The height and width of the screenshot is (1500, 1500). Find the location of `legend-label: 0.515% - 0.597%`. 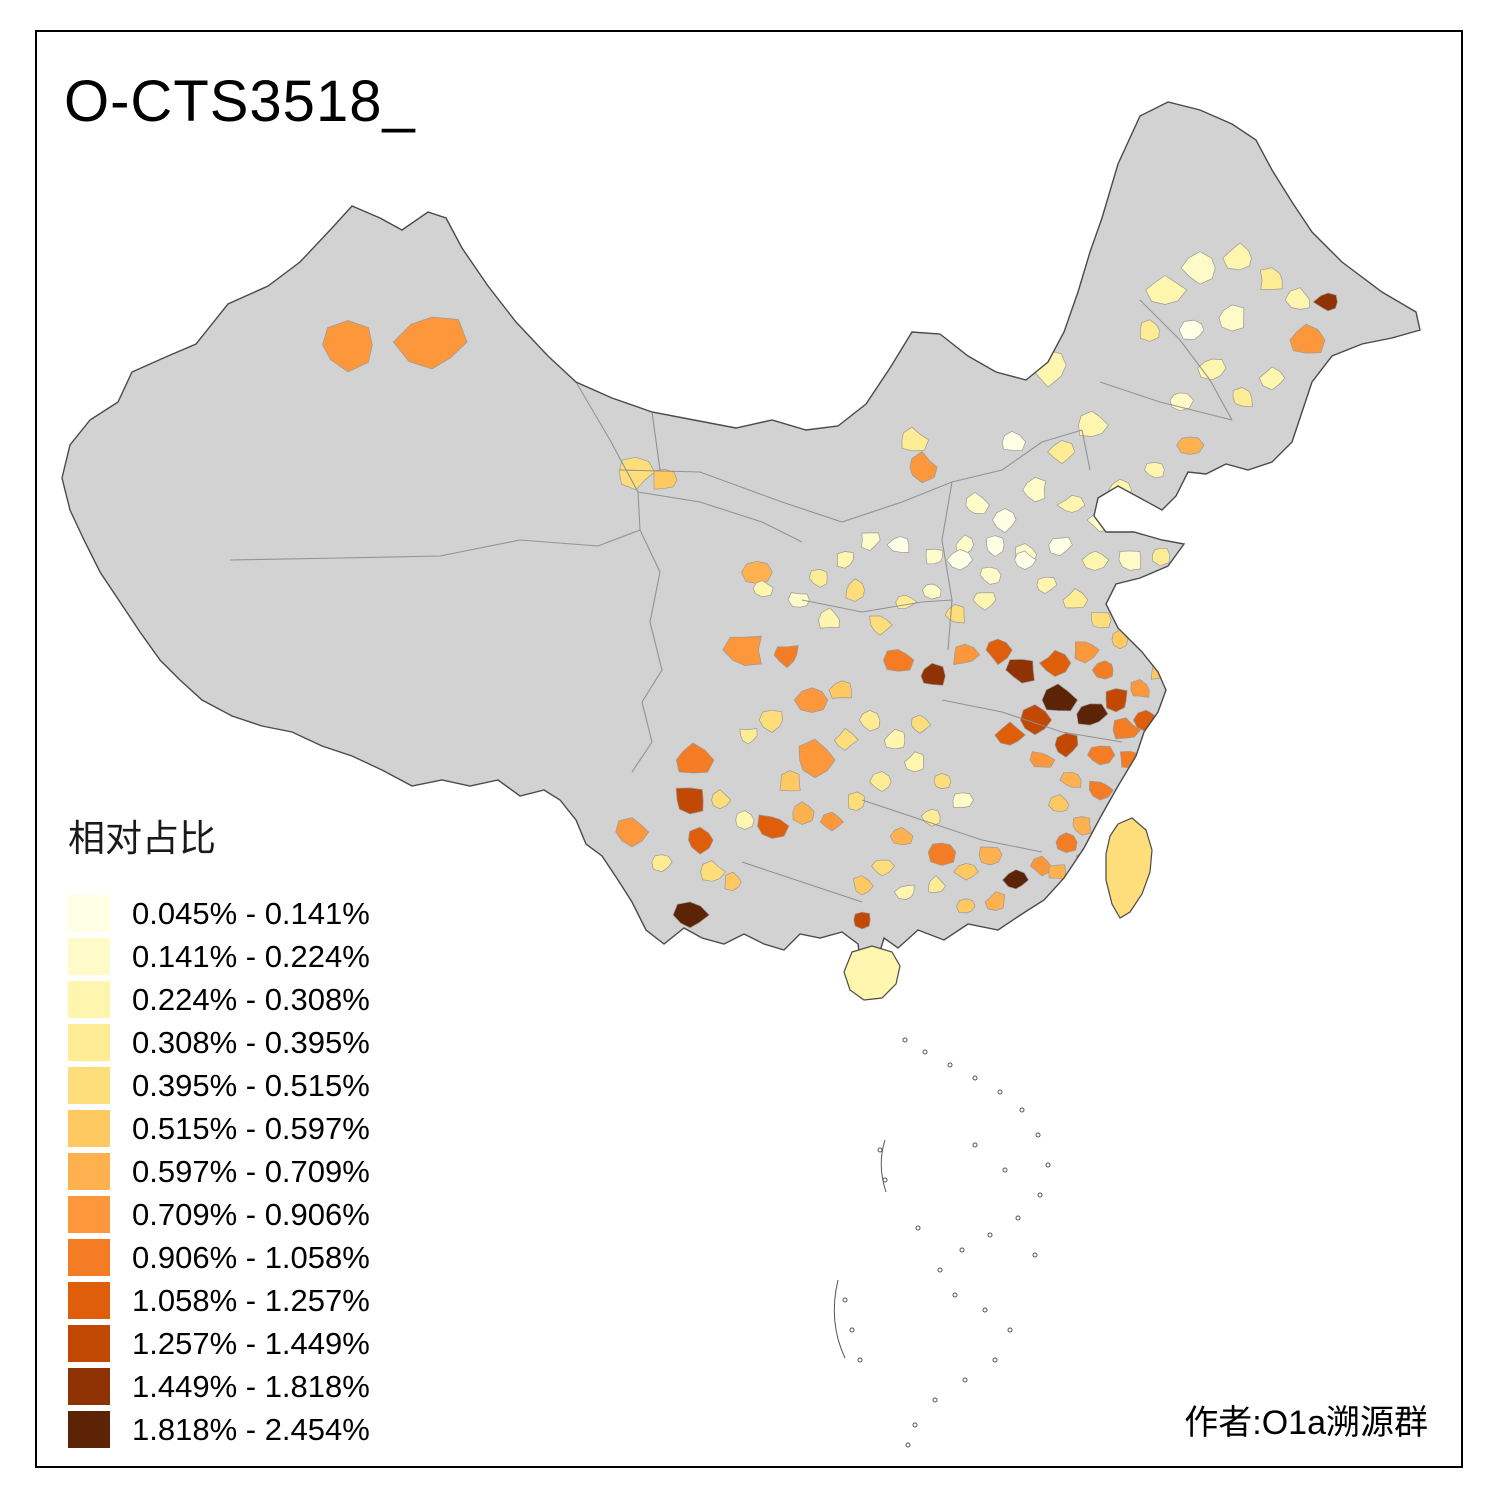

legend-label: 0.515% - 0.597% is located at coordinates (251, 1128).